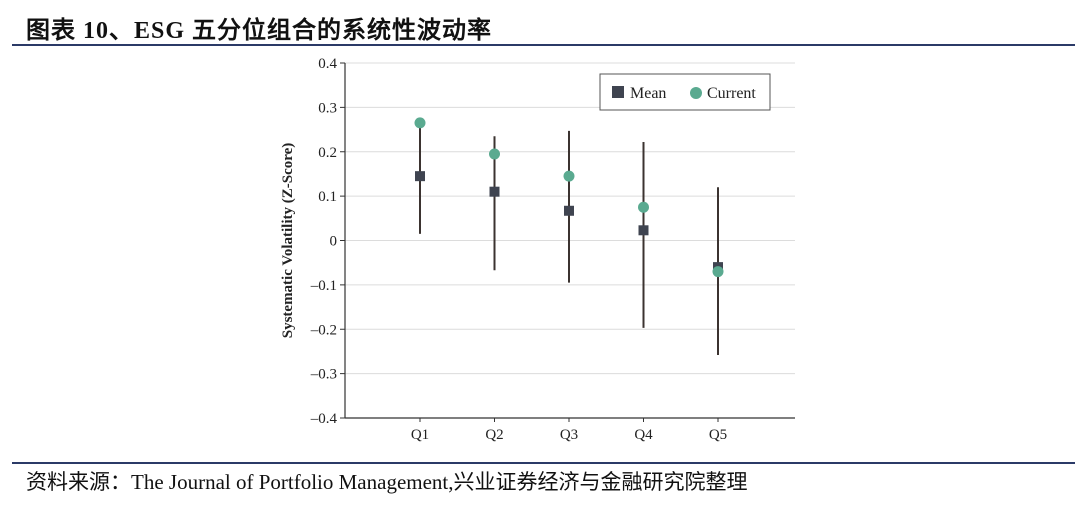 The image size is (1080, 505). I want to click on legend-mean-label: Mean, so click(648, 93).